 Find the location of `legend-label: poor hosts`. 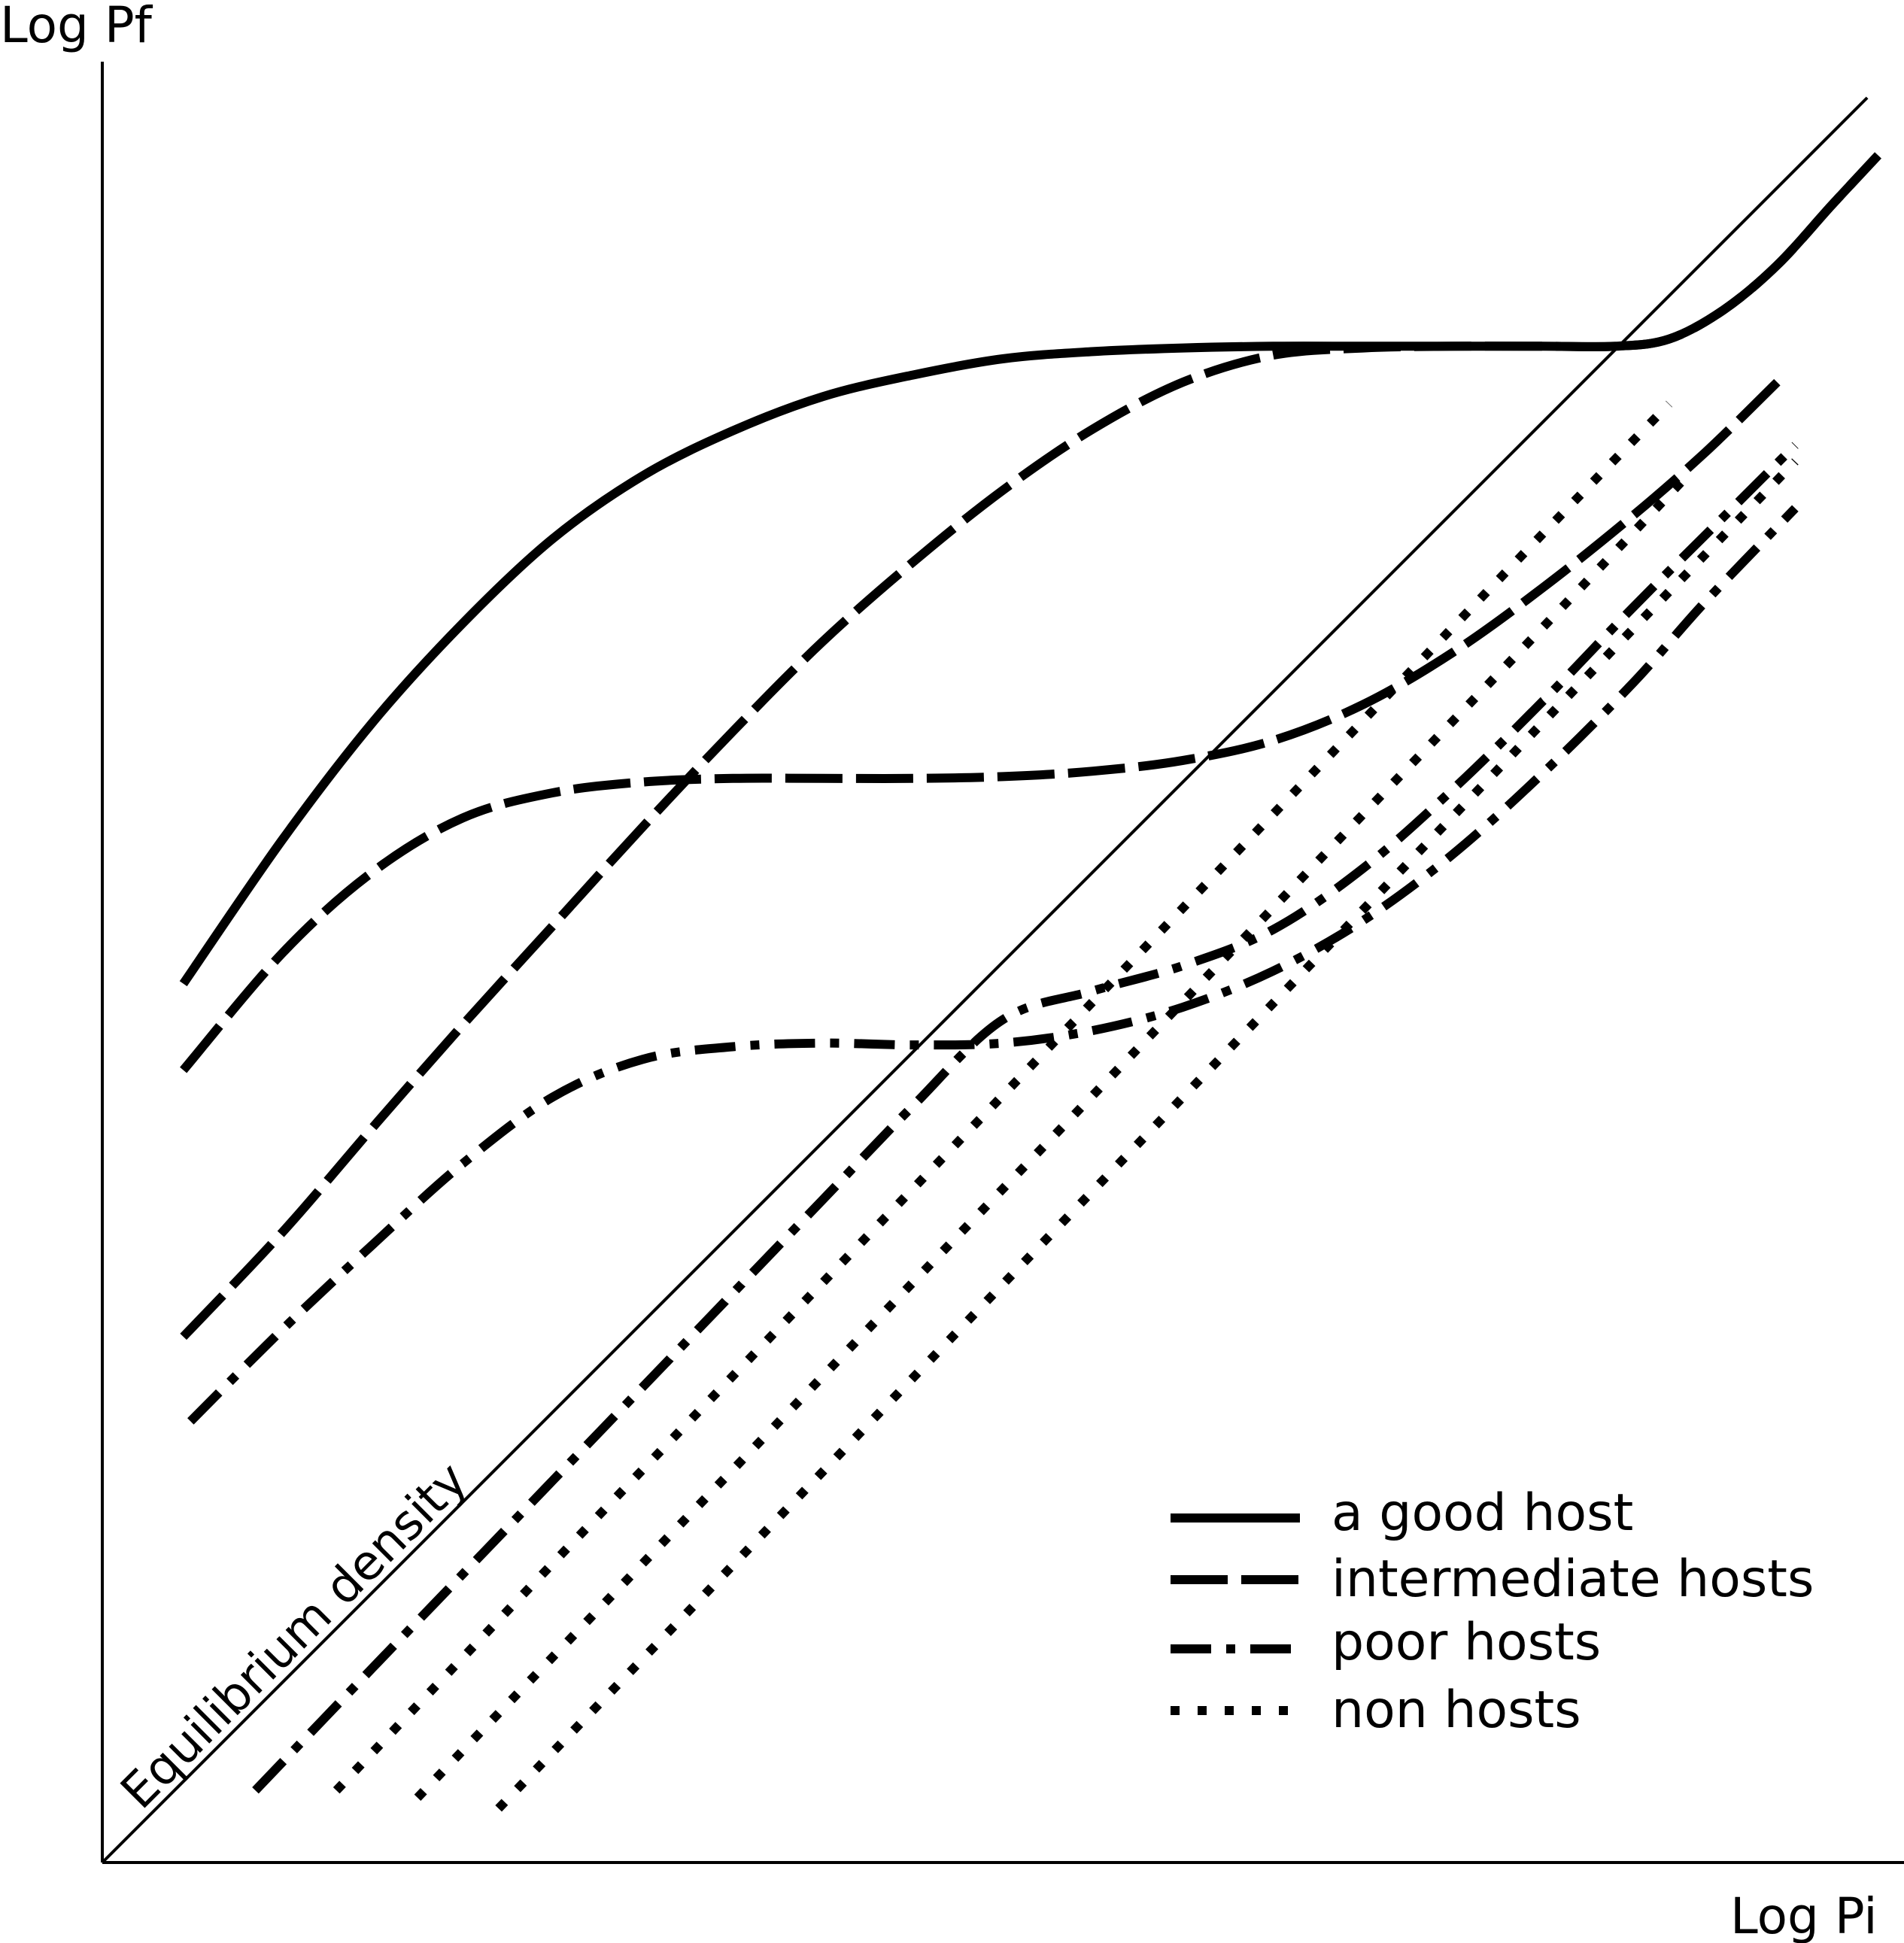

legend-label: poor hosts is located at coordinates (1466, 1642).